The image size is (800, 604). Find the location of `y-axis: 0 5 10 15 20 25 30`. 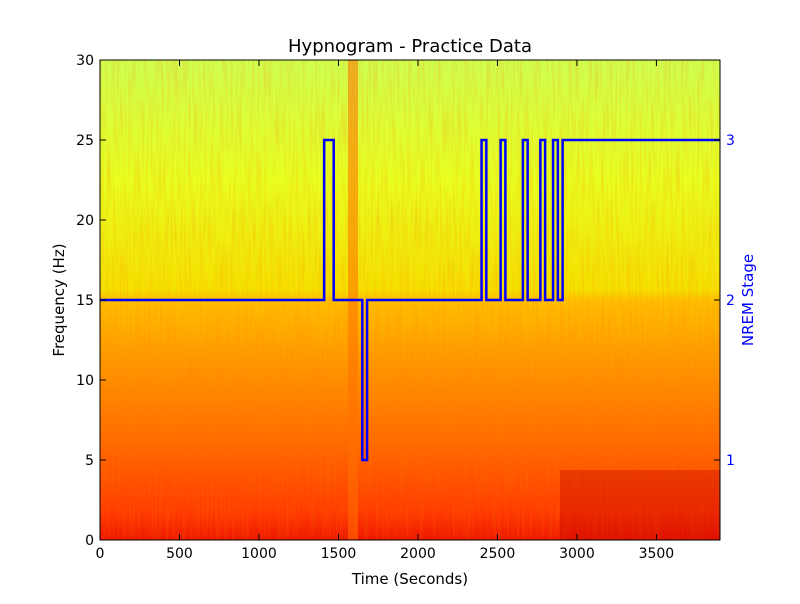

y-axis: 0 5 10 15 20 25 30 is located at coordinates (91, 301).